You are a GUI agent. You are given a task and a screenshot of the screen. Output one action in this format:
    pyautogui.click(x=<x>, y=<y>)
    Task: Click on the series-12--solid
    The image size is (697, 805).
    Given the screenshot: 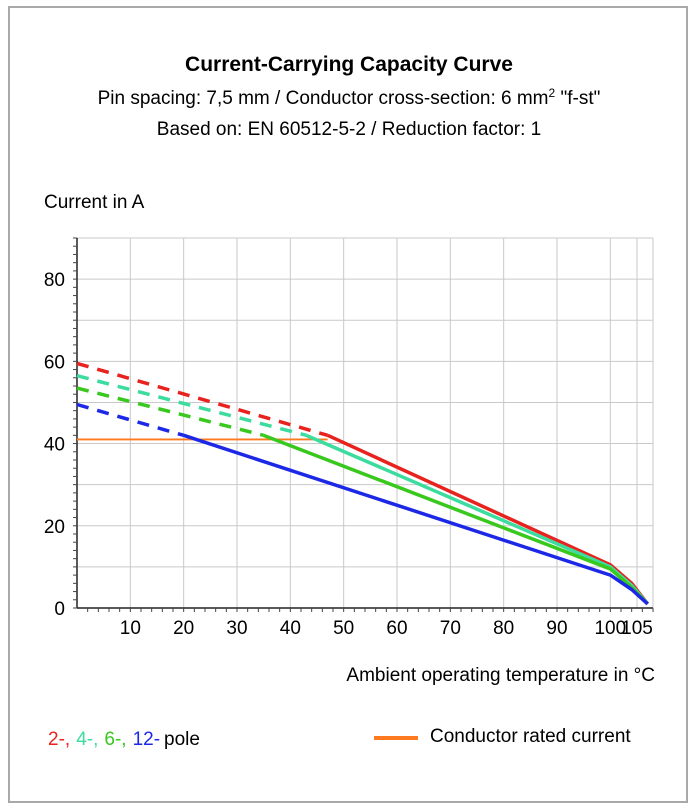 What is the action you would take?
    pyautogui.click(x=416, y=519)
    